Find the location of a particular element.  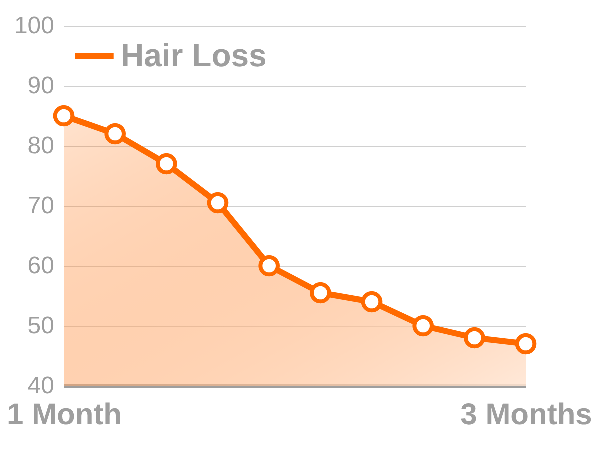

y-tick-label: 70 is located at coordinates (41, 206).